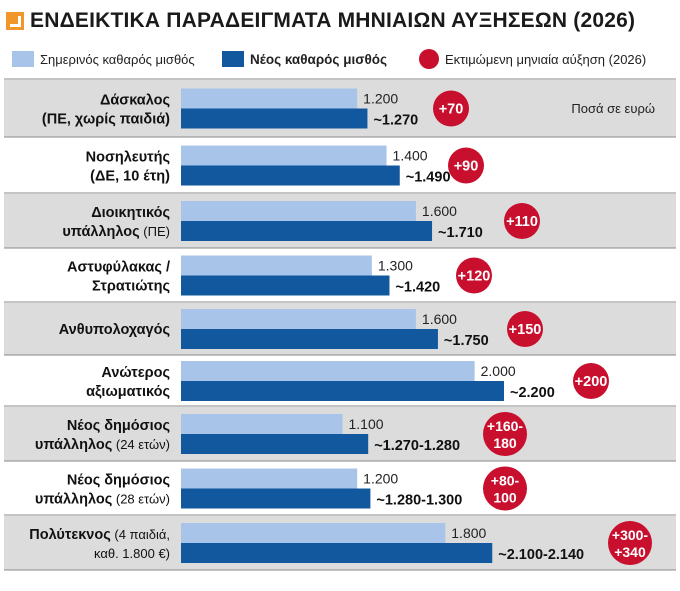  Describe the element at coordinates (135, 101) in the screenshot. I see `category-label-line1: Δάσκαλος` at that location.